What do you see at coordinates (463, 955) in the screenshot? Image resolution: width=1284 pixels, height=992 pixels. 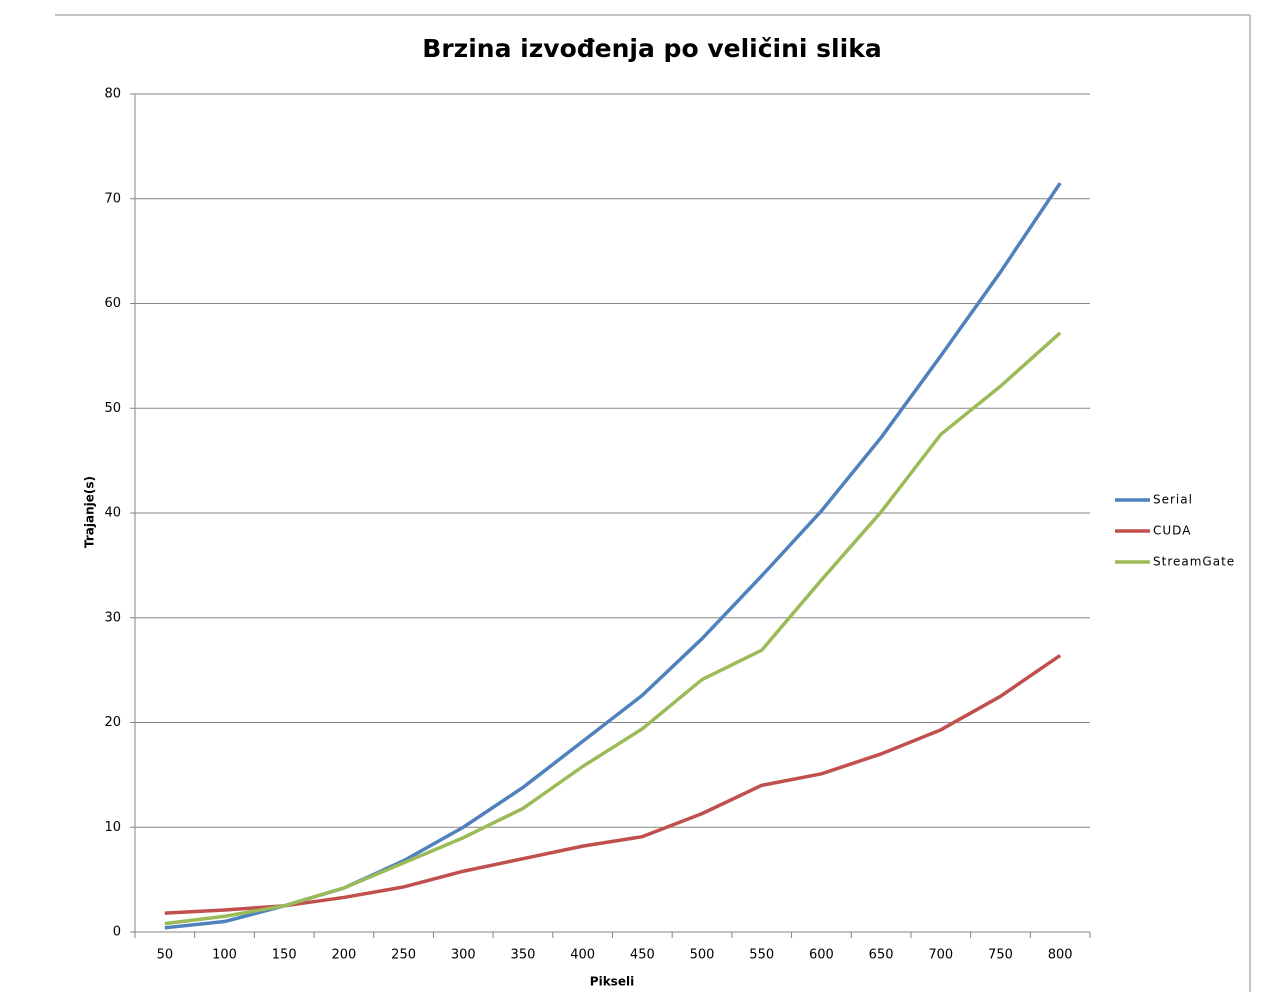 I see `x-tick-label: 300` at bounding box center [463, 955].